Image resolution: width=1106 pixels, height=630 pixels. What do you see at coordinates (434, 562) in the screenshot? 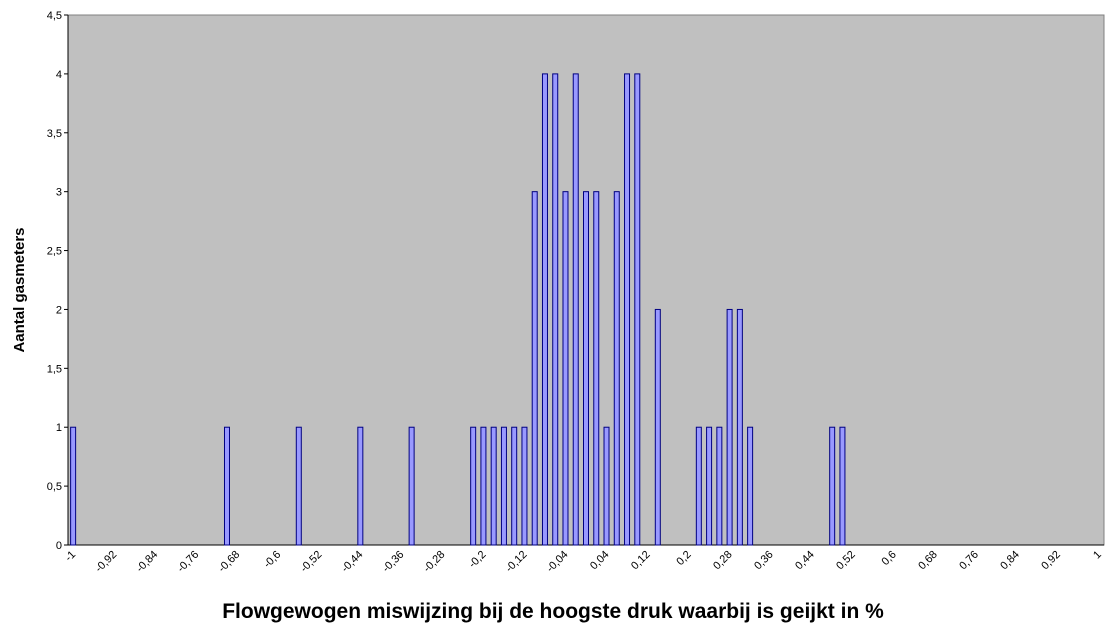
I see `x-tick-label: -0,28` at bounding box center [434, 562].